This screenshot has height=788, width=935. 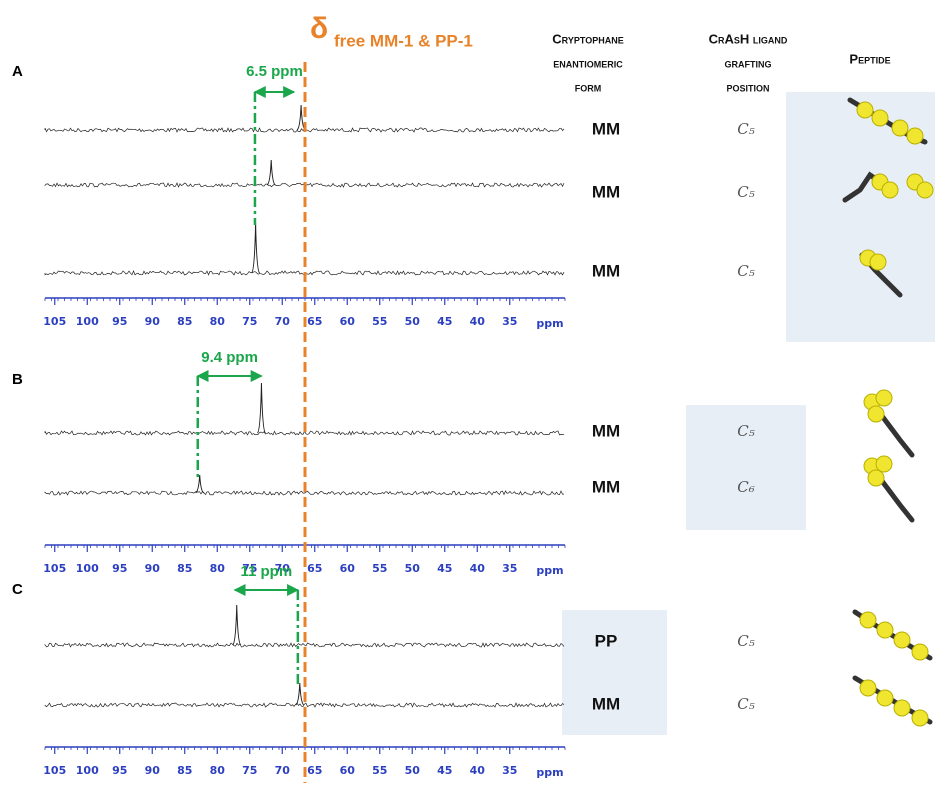 I want to click on reference-label: free MM-1 & PP-1, so click(x=403, y=40).